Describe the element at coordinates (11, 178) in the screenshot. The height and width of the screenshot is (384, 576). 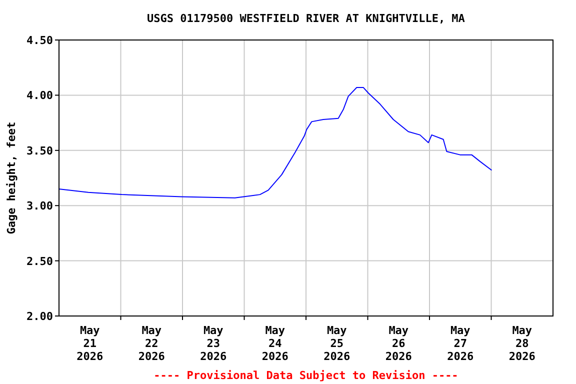
I see `y-axis-title: Gage height, feet` at that location.